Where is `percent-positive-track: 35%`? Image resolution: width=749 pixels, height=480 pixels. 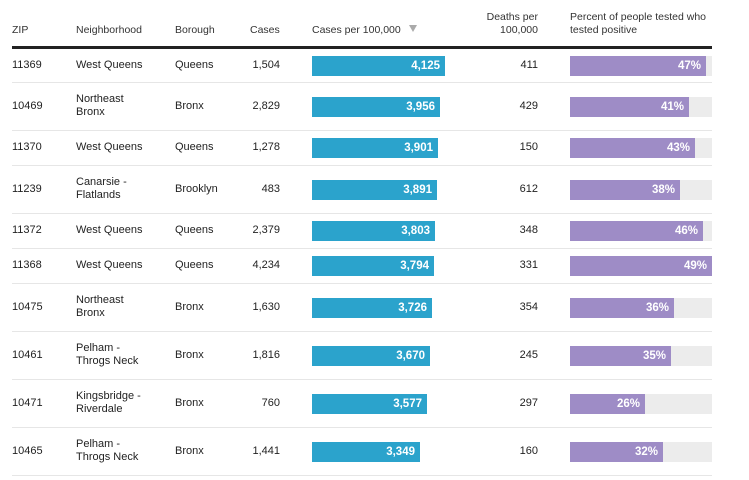
percent-positive-track: 35% is located at coordinates (641, 355).